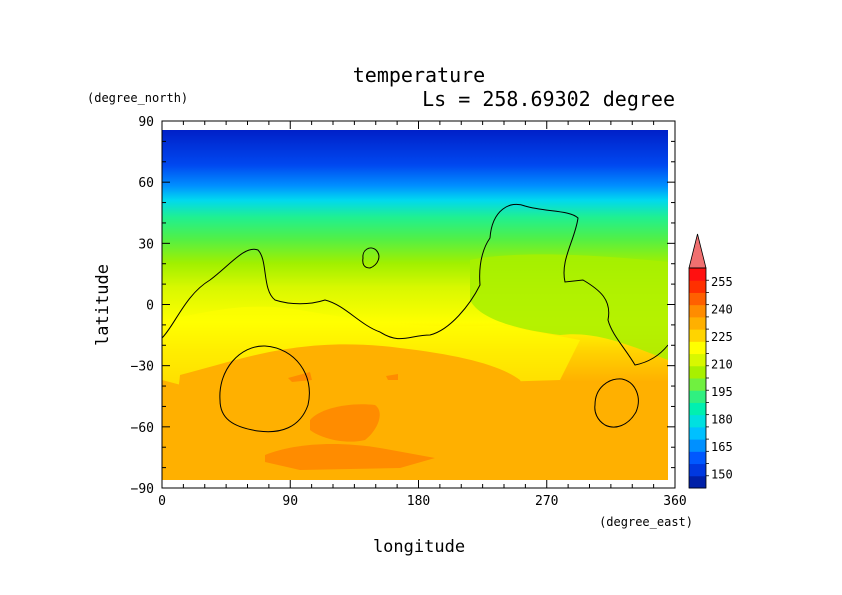 The image size is (842, 595). Describe the element at coordinates (142, 367) in the screenshot. I see `y-tick-label: −30` at that location.